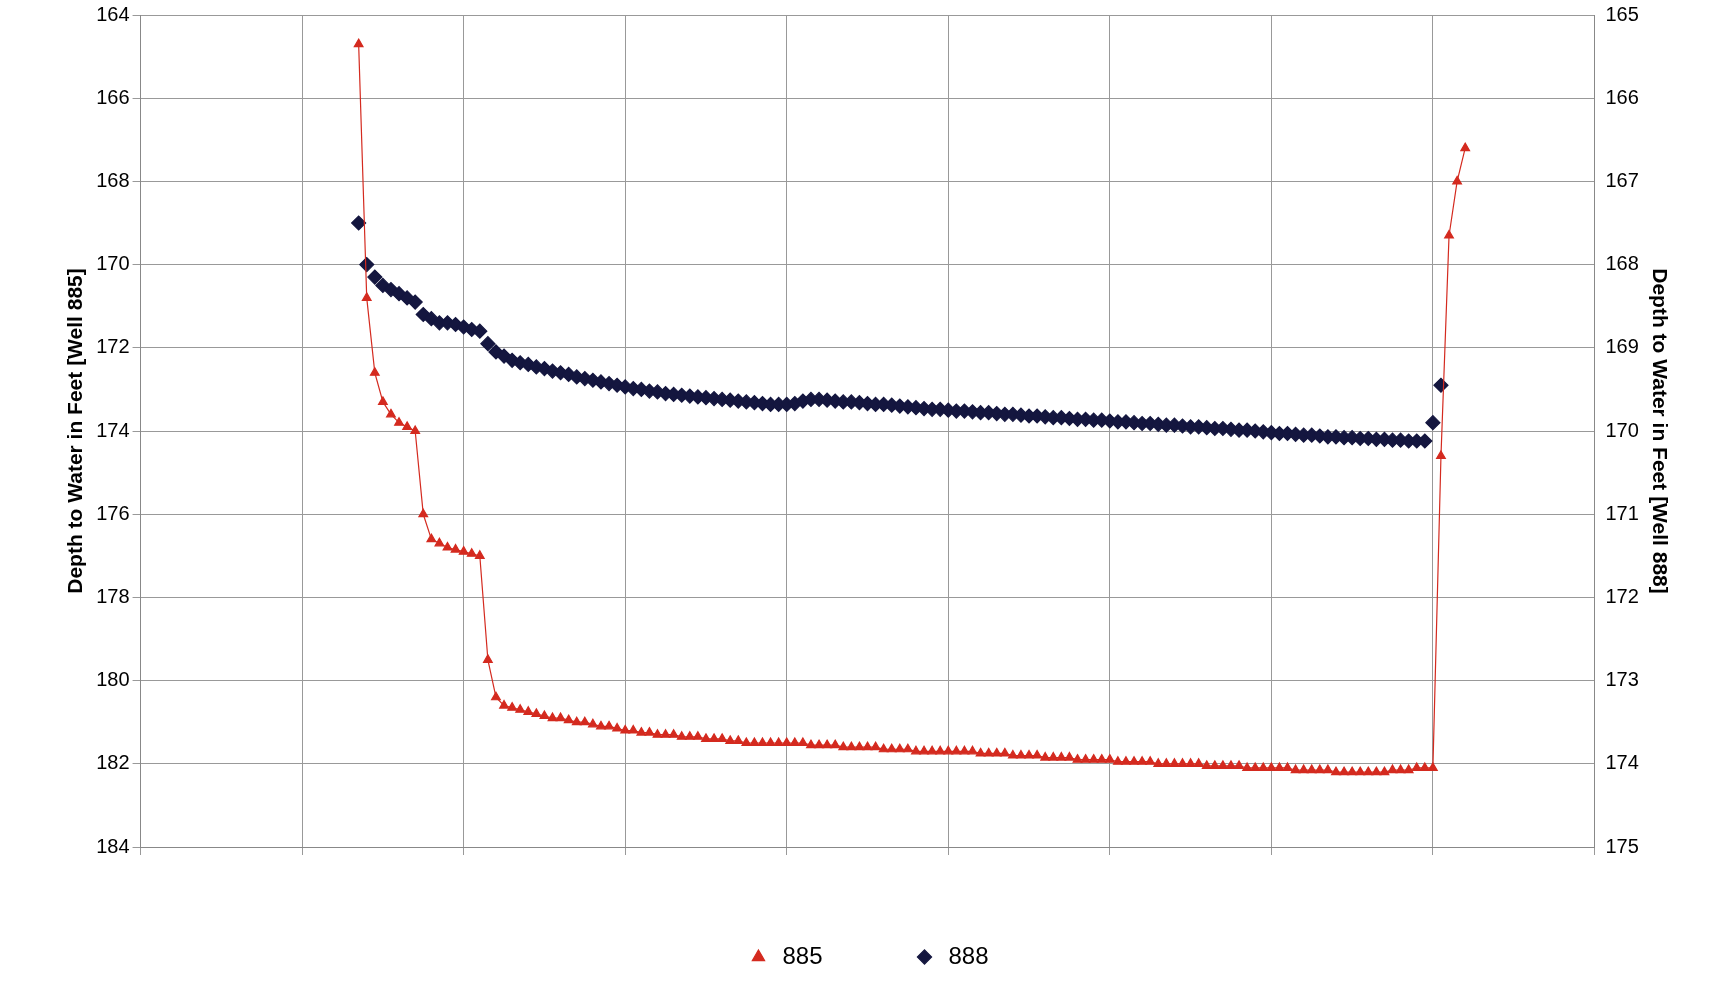 The width and height of the screenshot is (1715, 999). I want to click on y-tick-label: 164, so click(113, 13).